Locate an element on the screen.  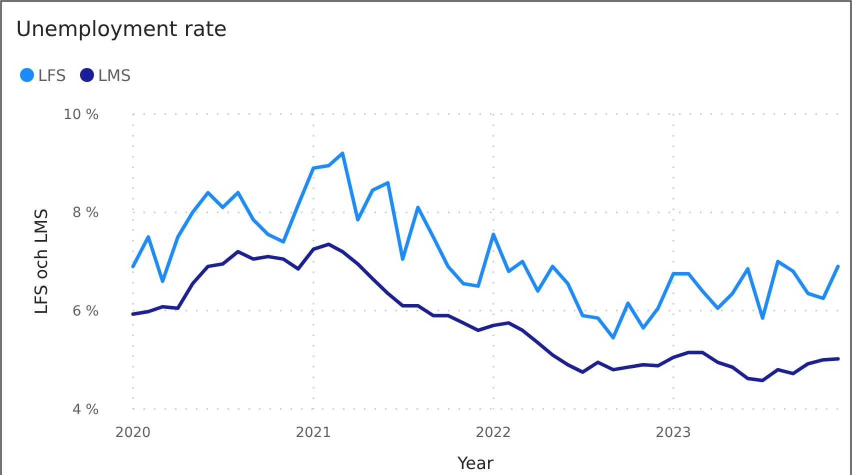
y-tick-label: 6 % is located at coordinates (85, 312).